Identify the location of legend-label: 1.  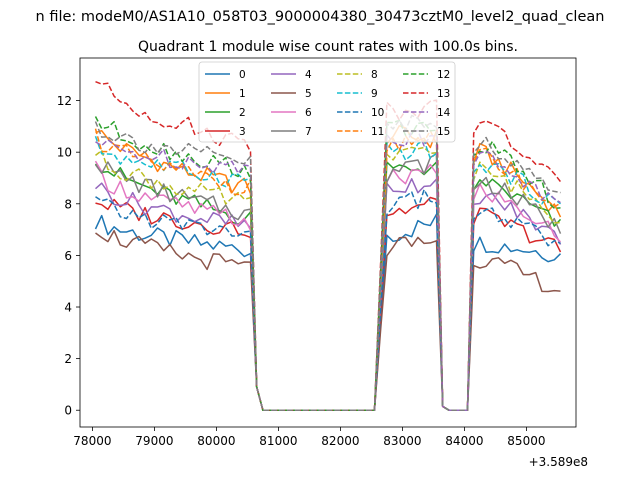
(242, 94).